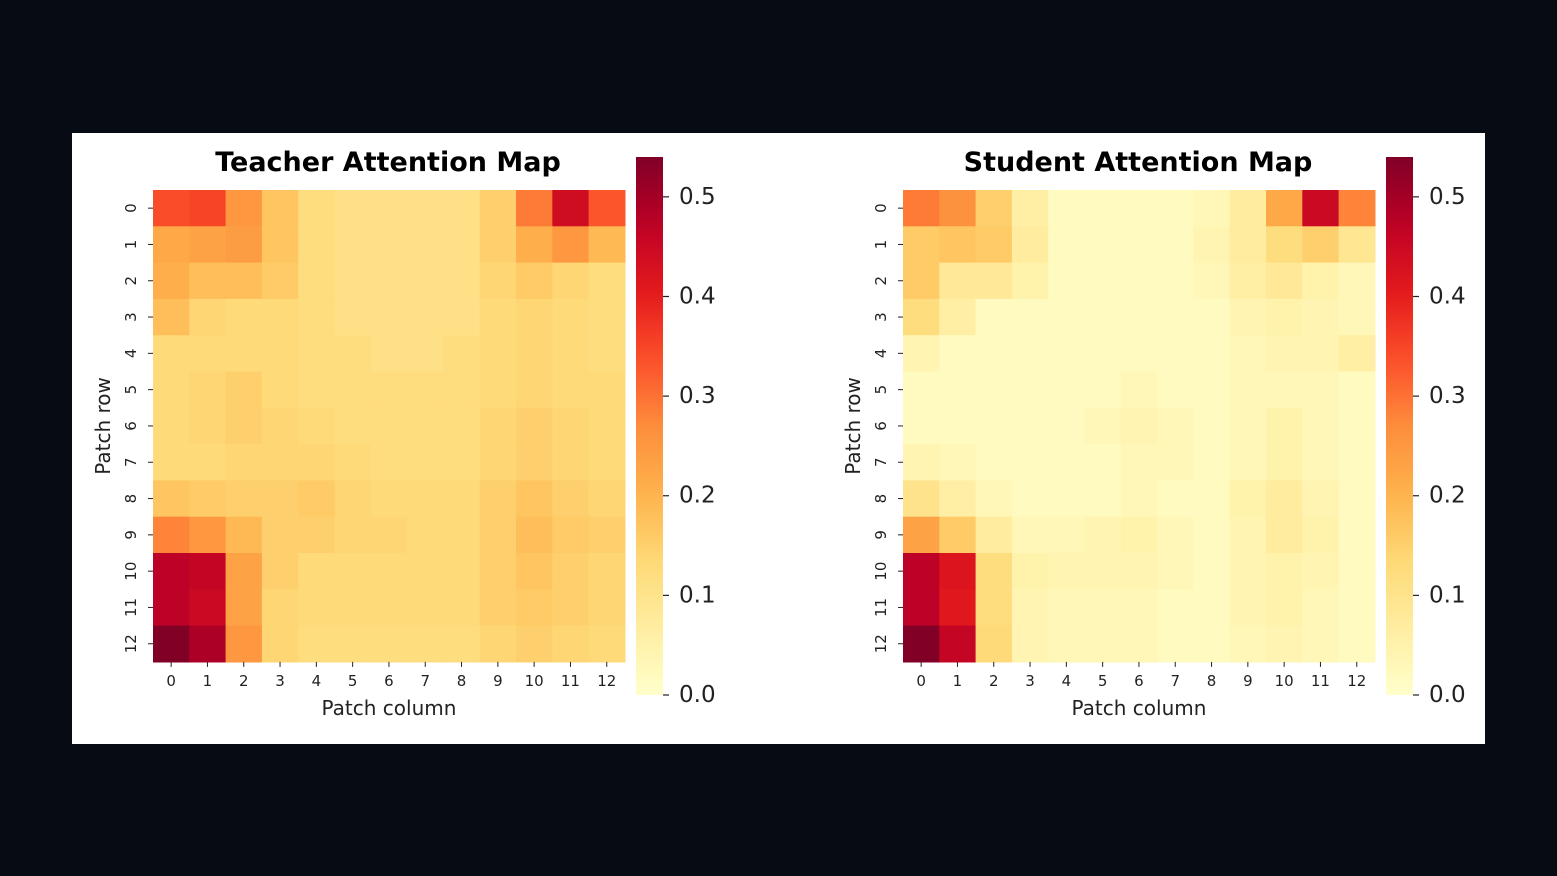 The height and width of the screenshot is (876, 1557). What do you see at coordinates (1320, 681) in the screenshot?
I see `x-tick-label: 11` at bounding box center [1320, 681].